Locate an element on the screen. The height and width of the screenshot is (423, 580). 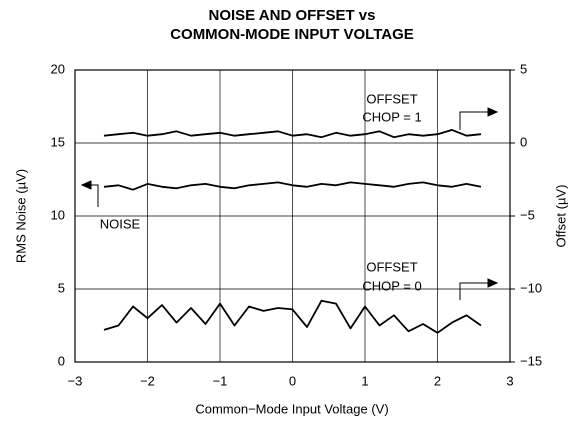
y-tick-label: 10 is located at coordinates (58, 214).